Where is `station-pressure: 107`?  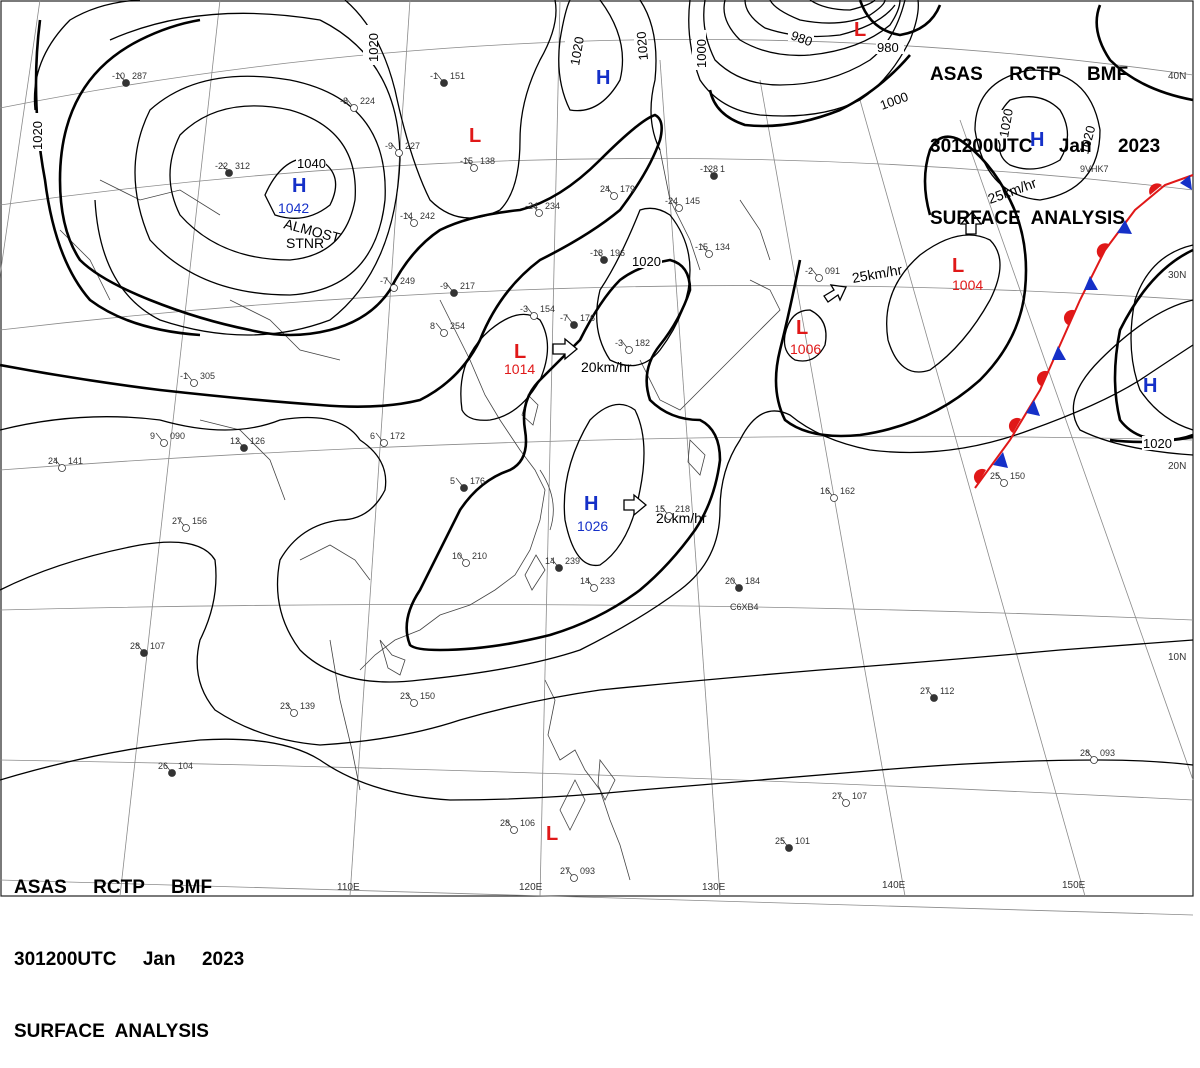 station-pressure: 107 is located at coordinates (859, 796).